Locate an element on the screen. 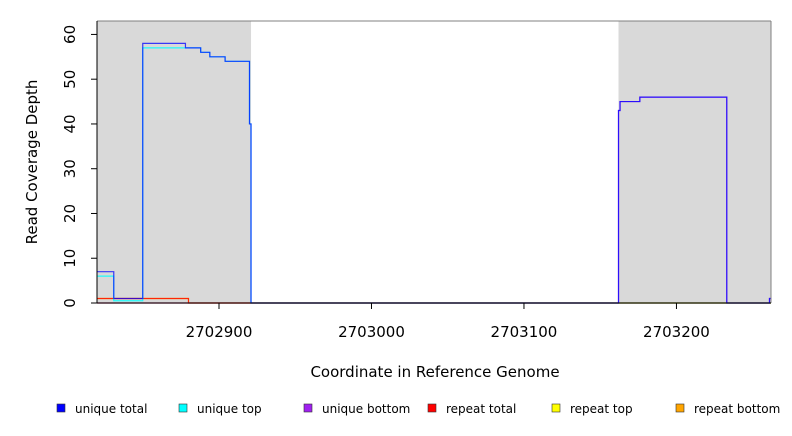  legend-swatch-repeat-top is located at coordinates (556, 408).